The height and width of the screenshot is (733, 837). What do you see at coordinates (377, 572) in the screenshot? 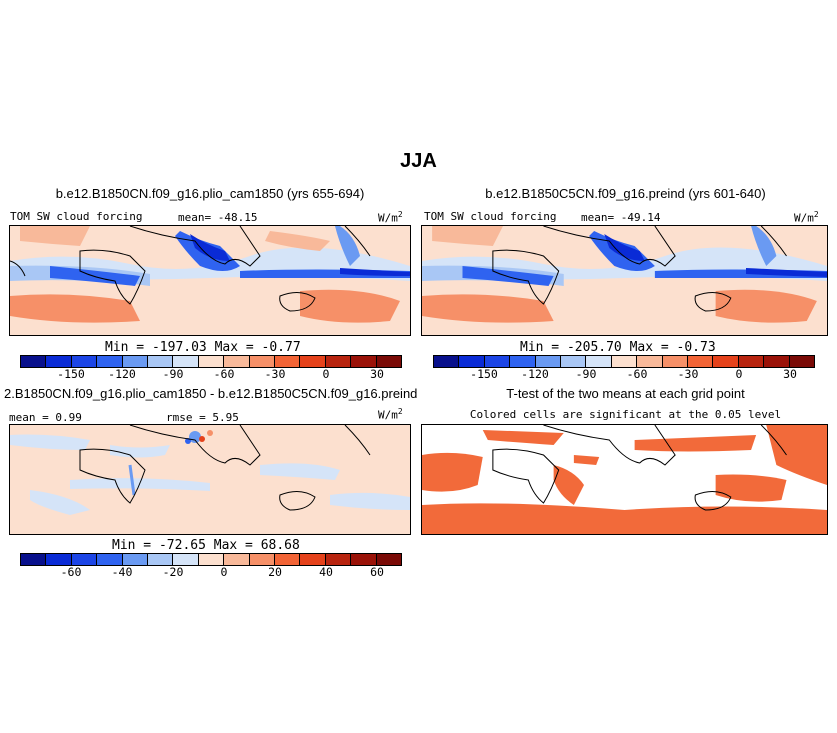
I see `tick-label: 60` at bounding box center [377, 572].